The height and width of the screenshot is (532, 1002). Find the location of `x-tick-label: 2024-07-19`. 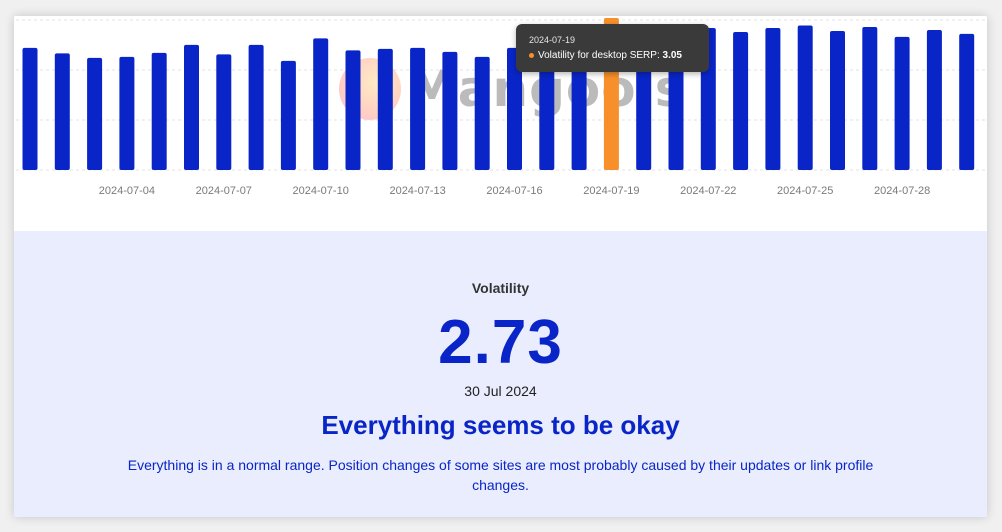

x-tick-label: 2024-07-19 is located at coordinates (611, 191).